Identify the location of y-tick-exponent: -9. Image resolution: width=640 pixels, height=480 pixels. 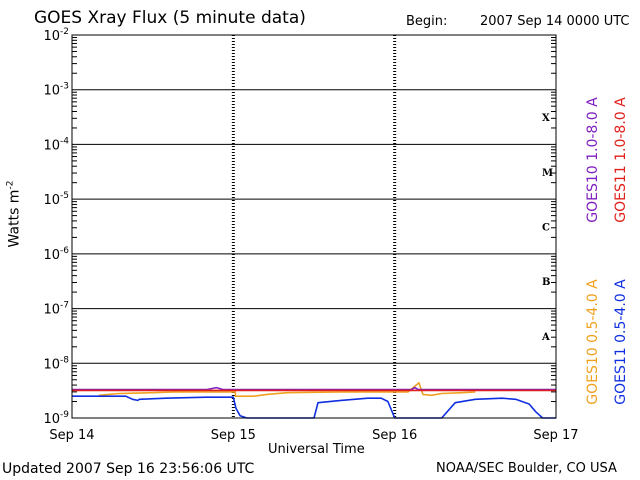
(64, 415).